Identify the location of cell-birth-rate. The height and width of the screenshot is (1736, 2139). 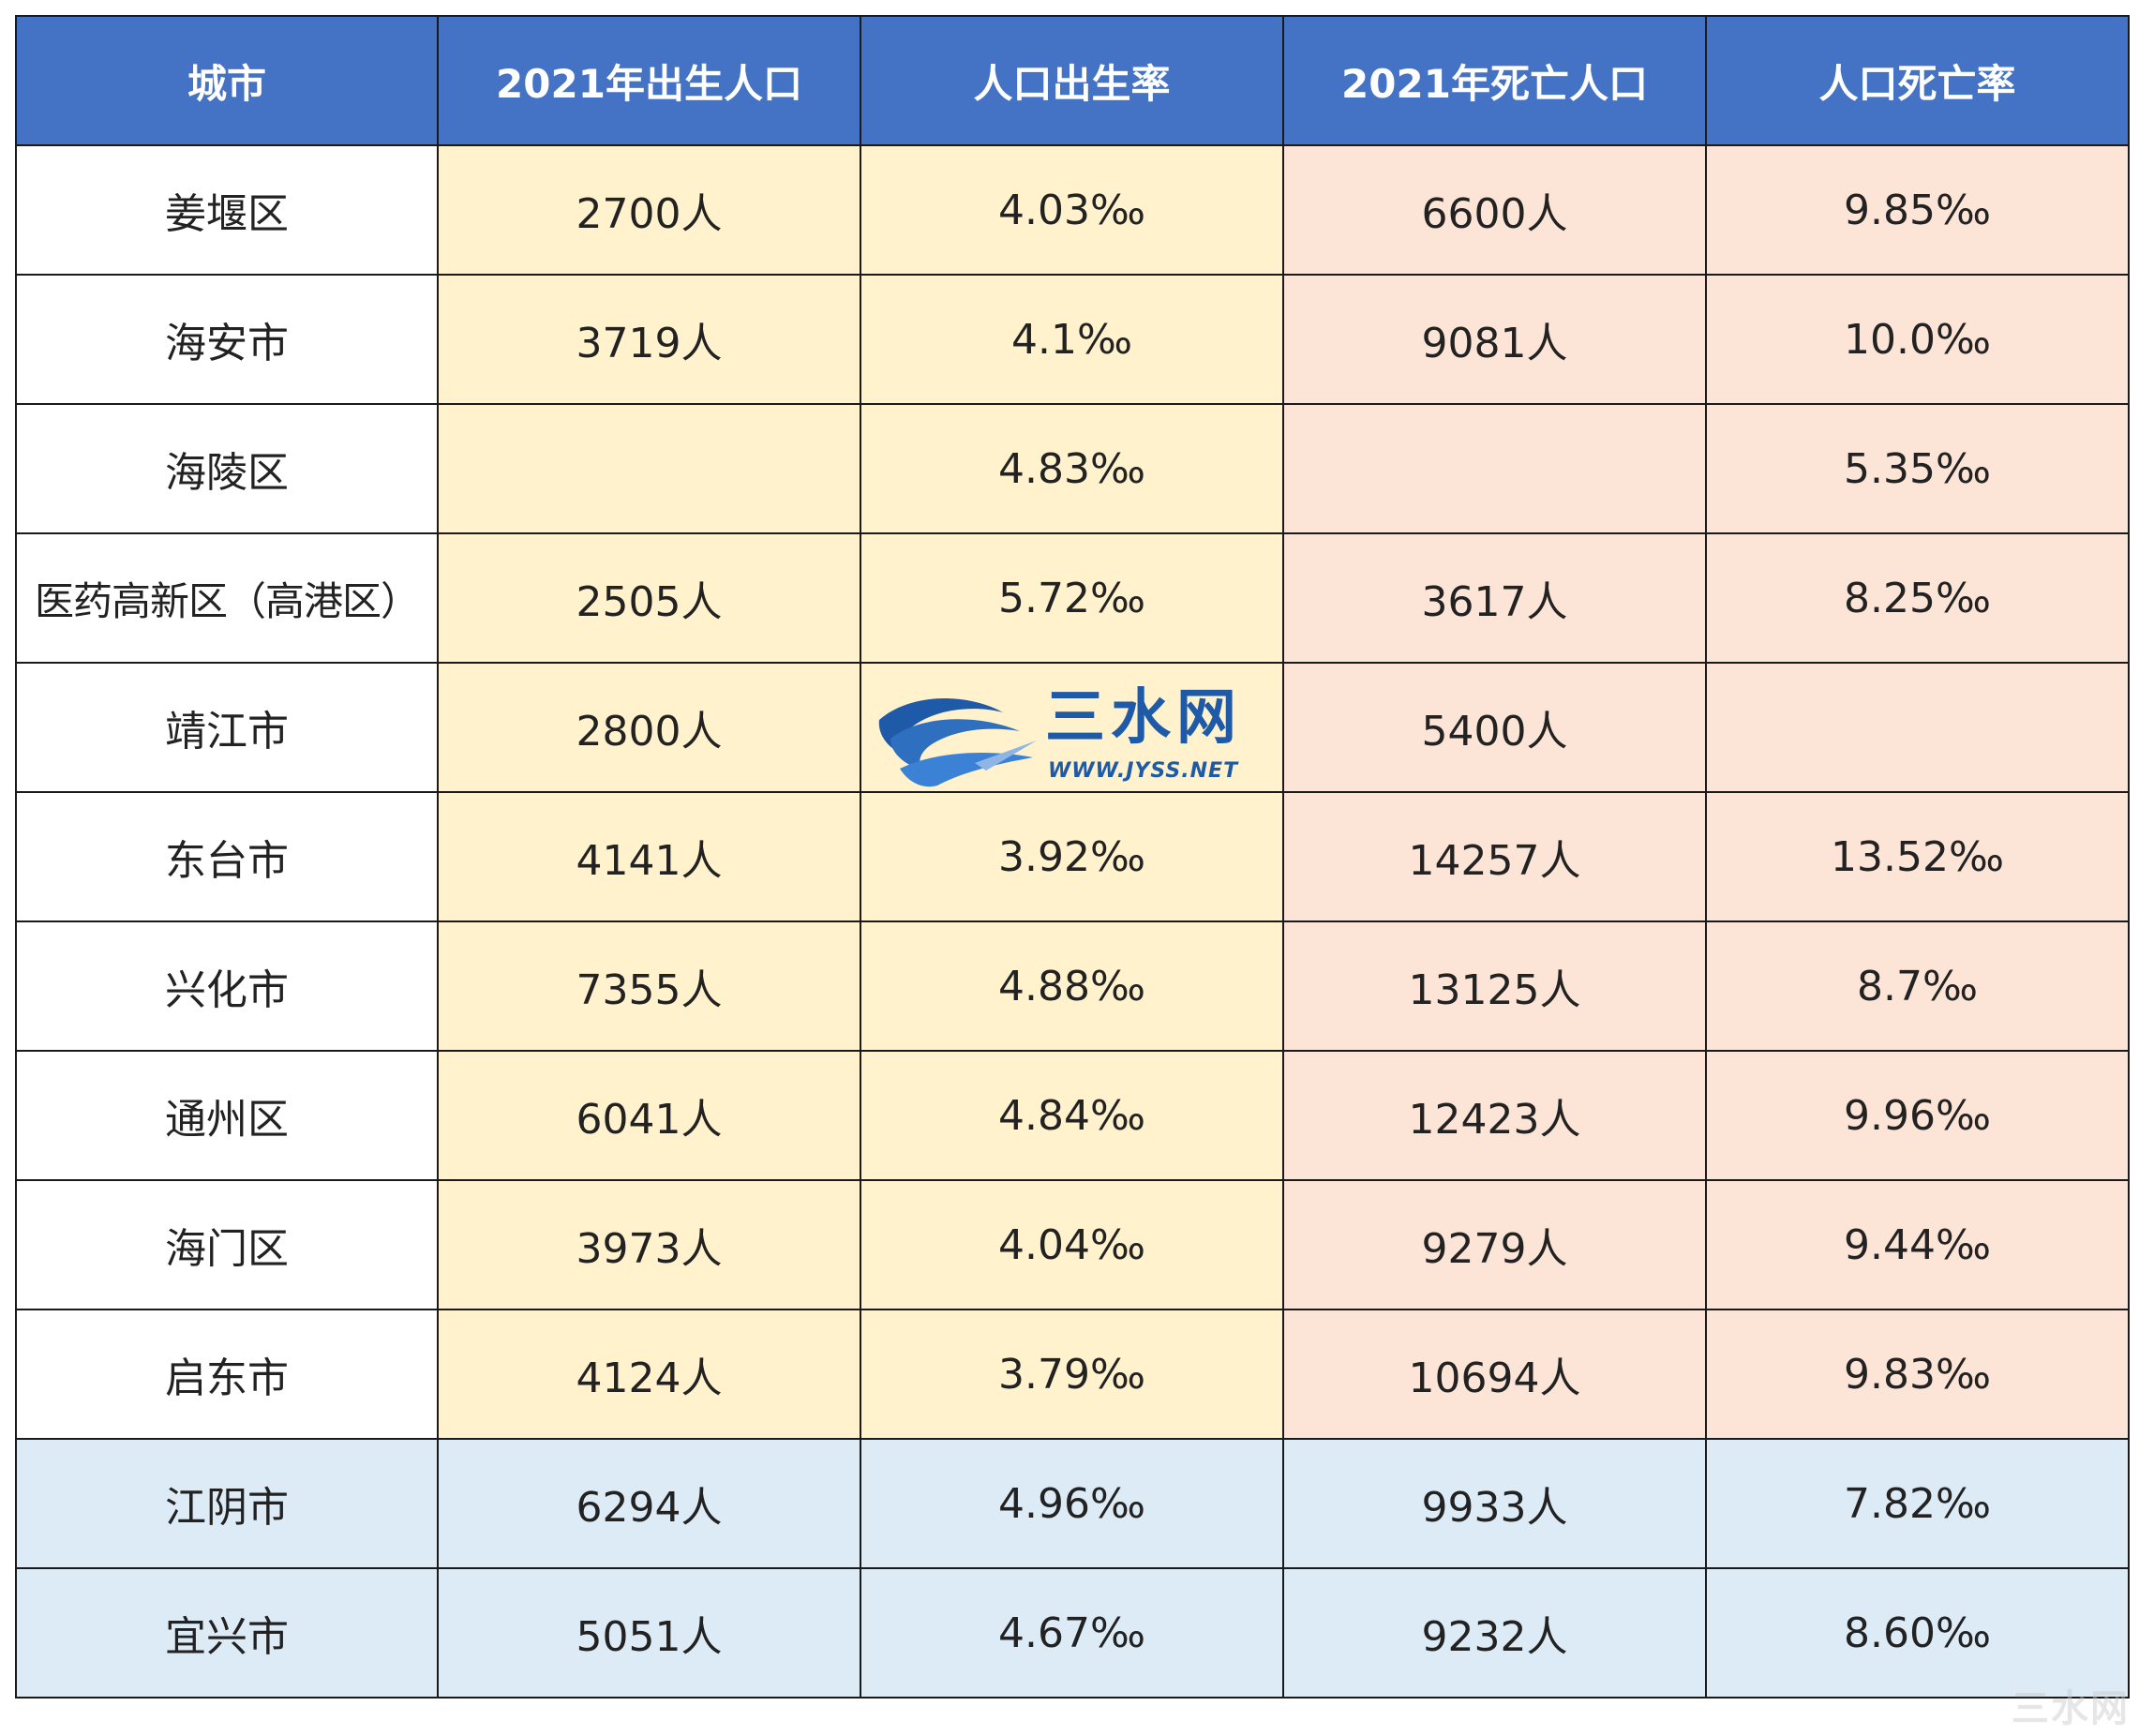
(1072, 727).